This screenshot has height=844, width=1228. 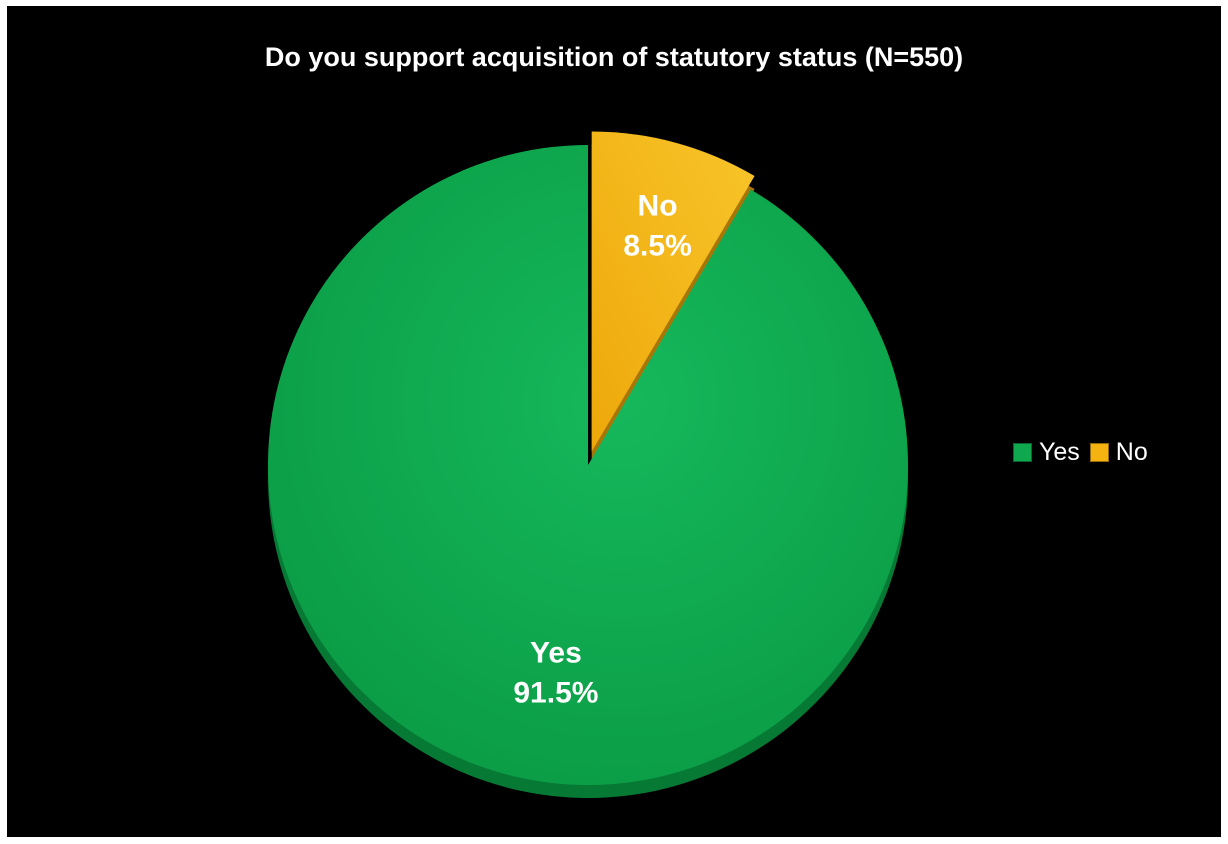 What do you see at coordinates (555, 692) in the screenshot?
I see `slice-value-label-yes: 91.5%` at bounding box center [555, 692].